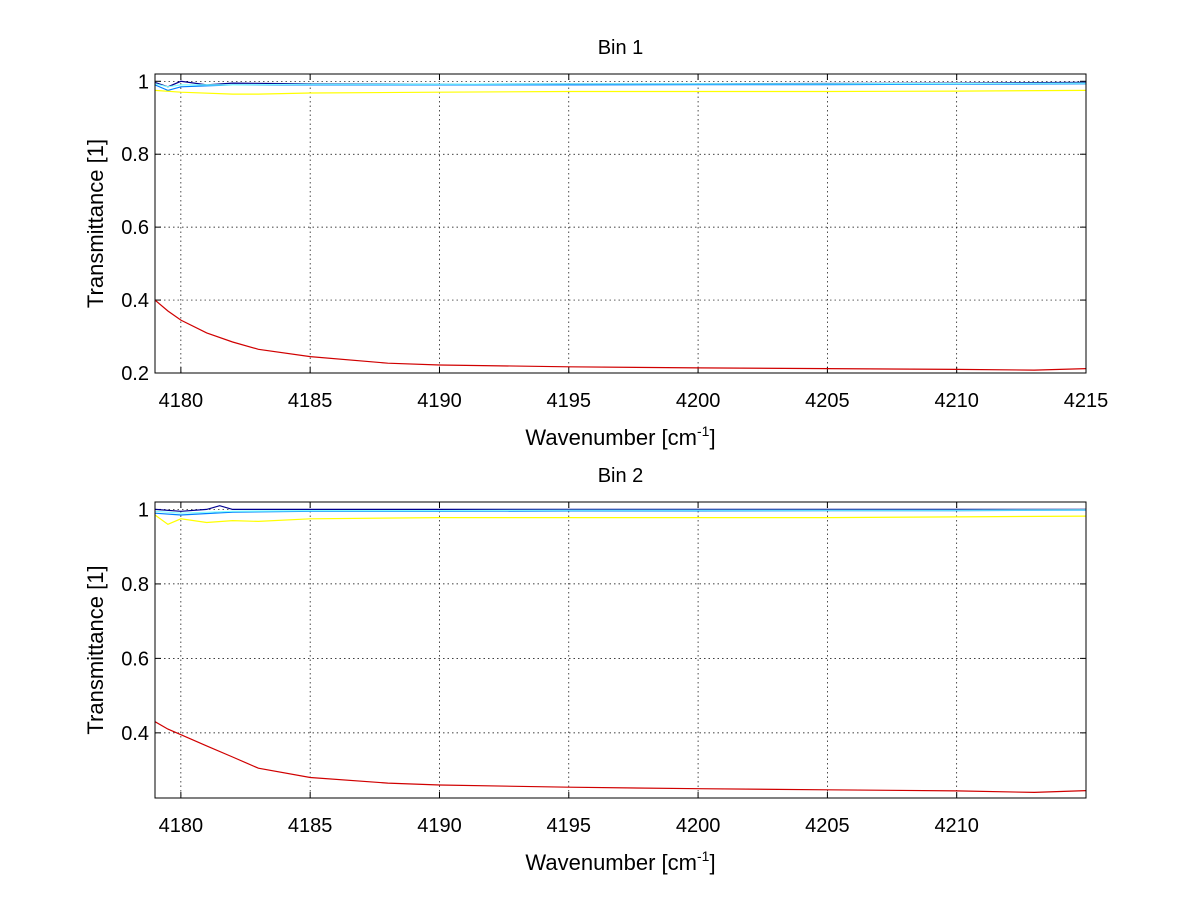  Describe the element at coordinates (135, 374) in the screenshot. I see `y-tick-label: 0.2` at that location.